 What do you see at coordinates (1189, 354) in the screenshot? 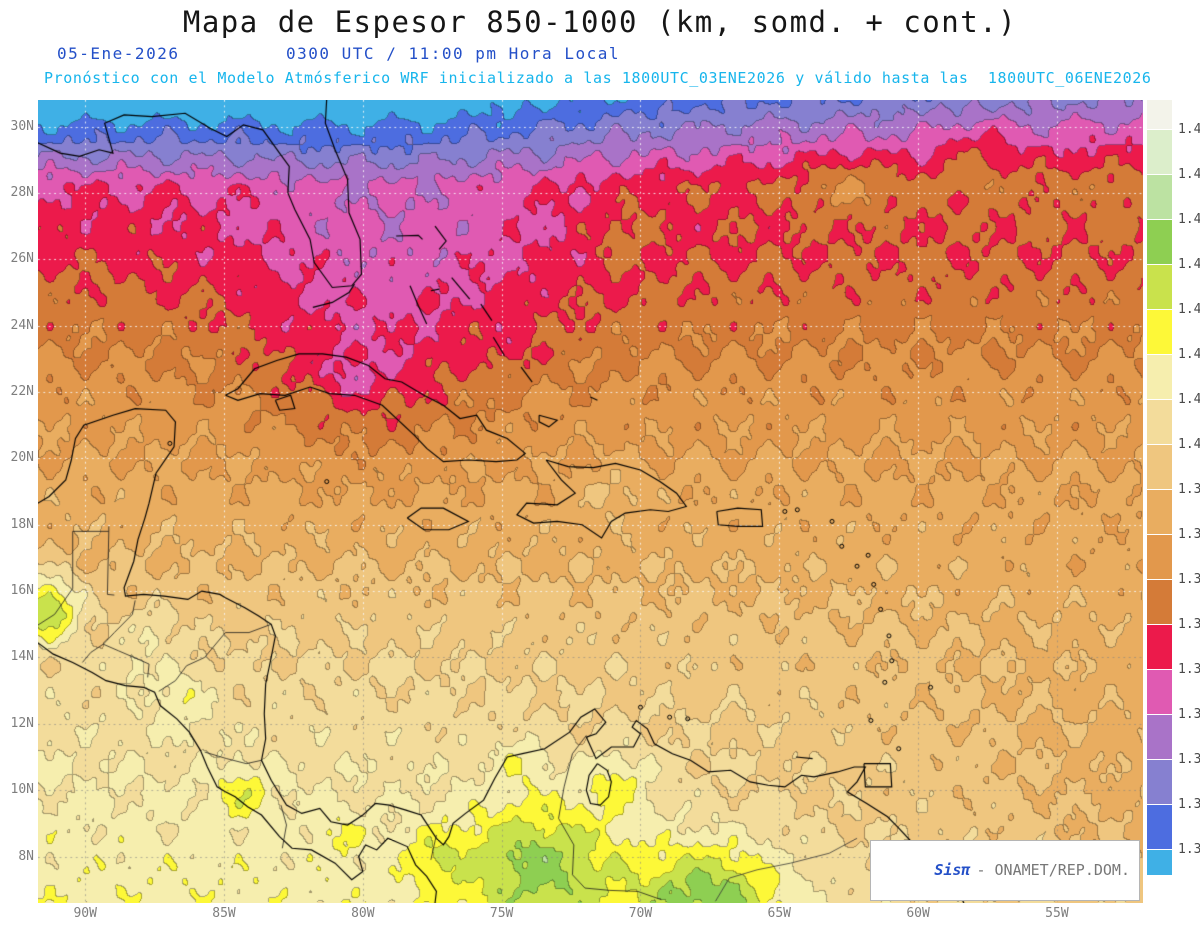
I see `colorbar-tick-label: 1.416` at bounding box center [1189, 354].